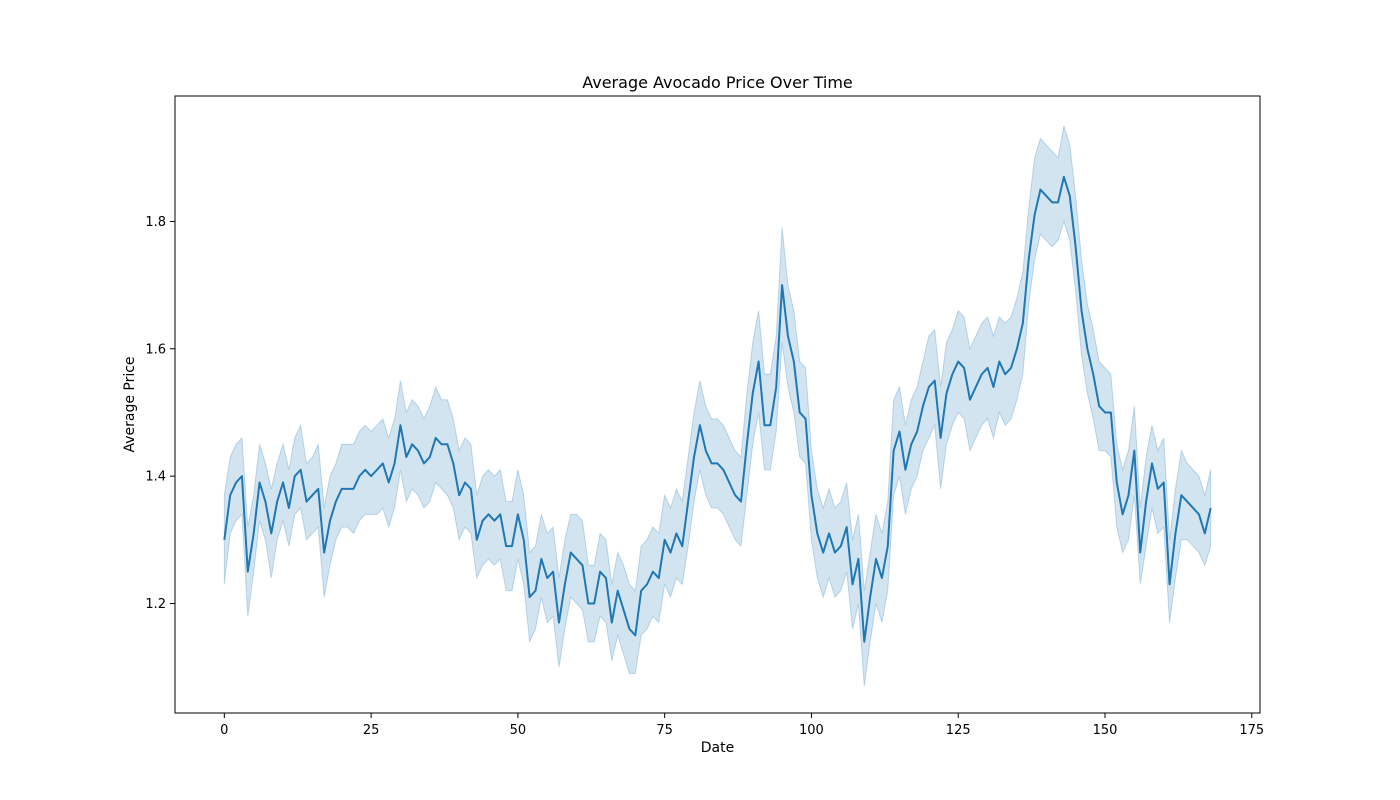 Image resolution: width=1400 pixels, height=800 pixels. Describe the element at coordinates (717, 748) in the screenshot. I see `x-axis-label: Date` at that location.